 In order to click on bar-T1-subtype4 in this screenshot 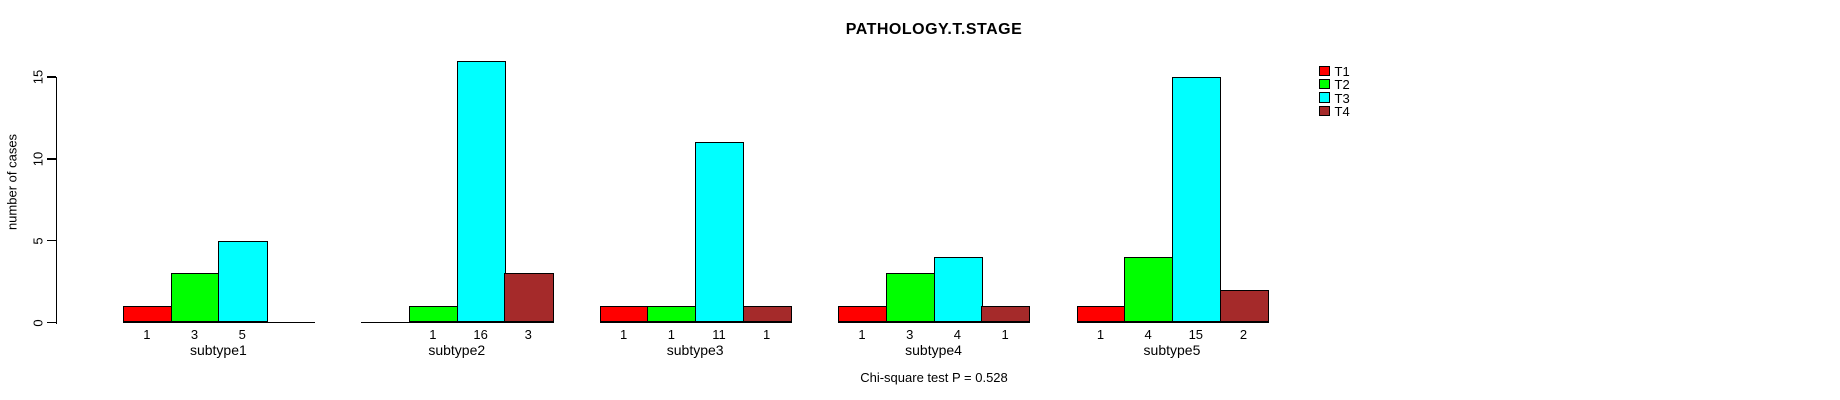, I will do `click(863, 314)`.